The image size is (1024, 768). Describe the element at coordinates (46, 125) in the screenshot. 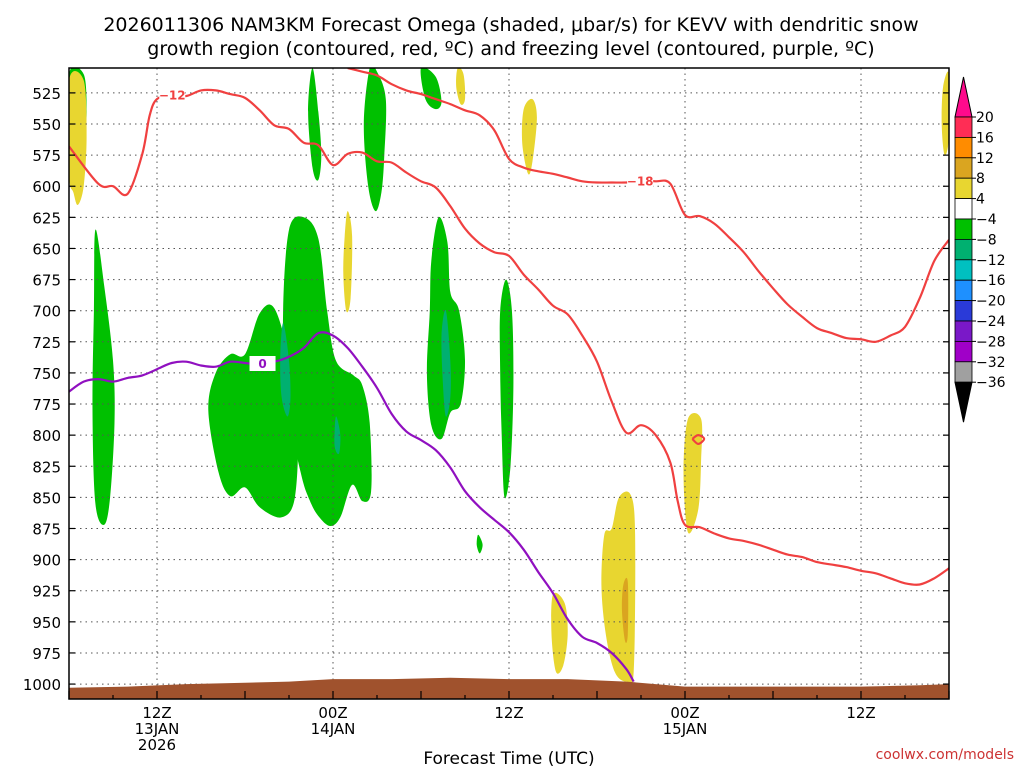

I see `y-tick-label: 550` at that location.